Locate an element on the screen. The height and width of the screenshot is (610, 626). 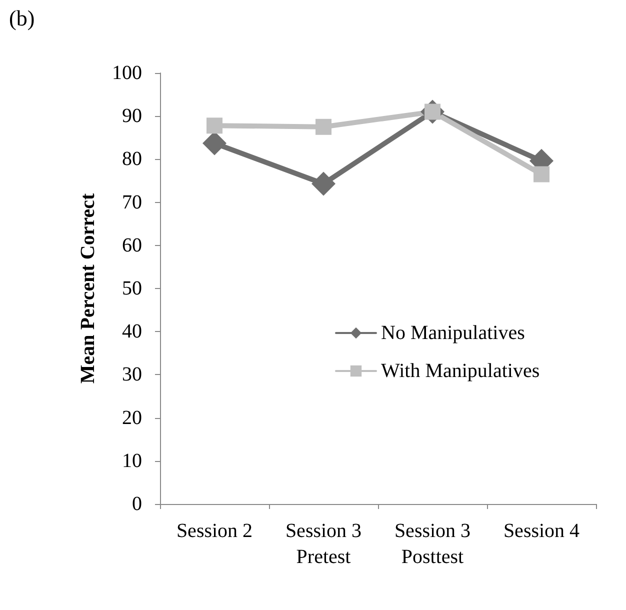
x-tick-label: Session 3 Pretest is located at coordinates (323, 544).